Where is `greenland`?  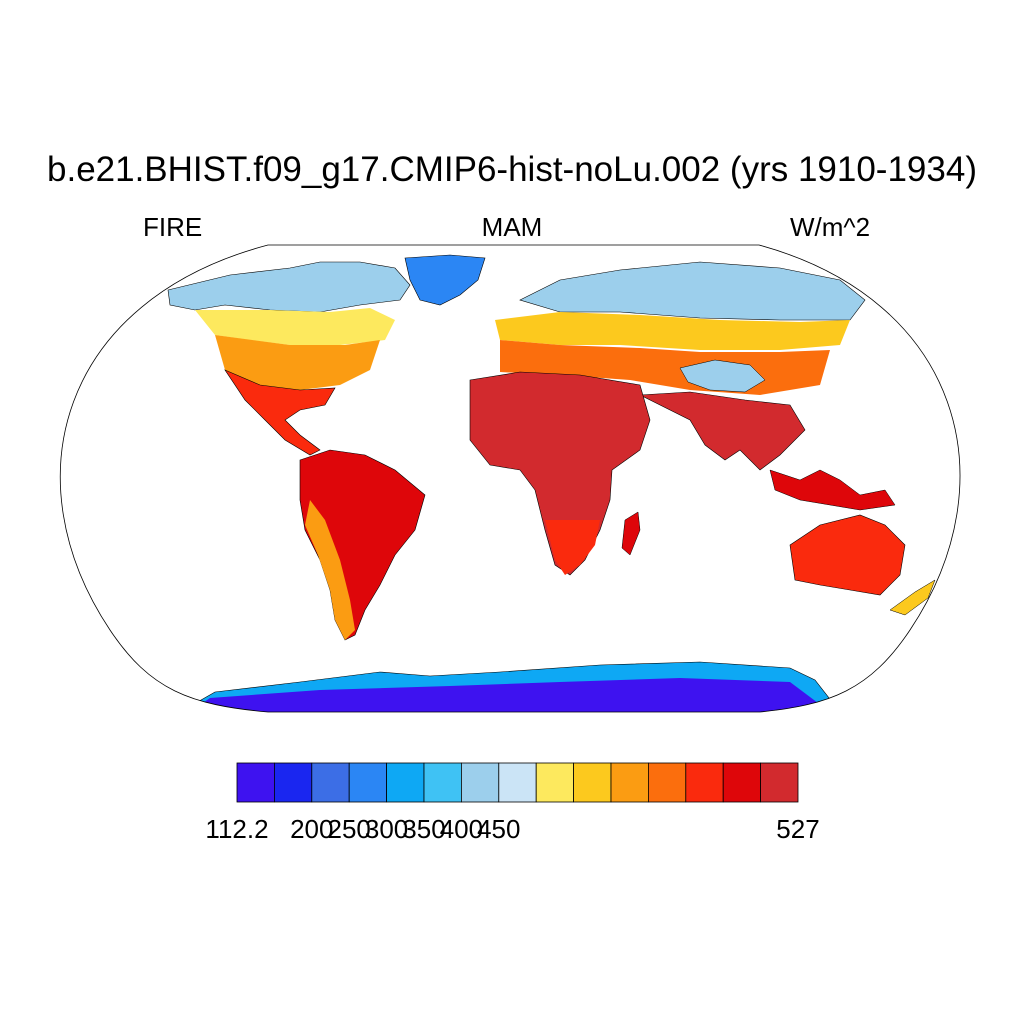
greenland is located at coordinates (445, 280).